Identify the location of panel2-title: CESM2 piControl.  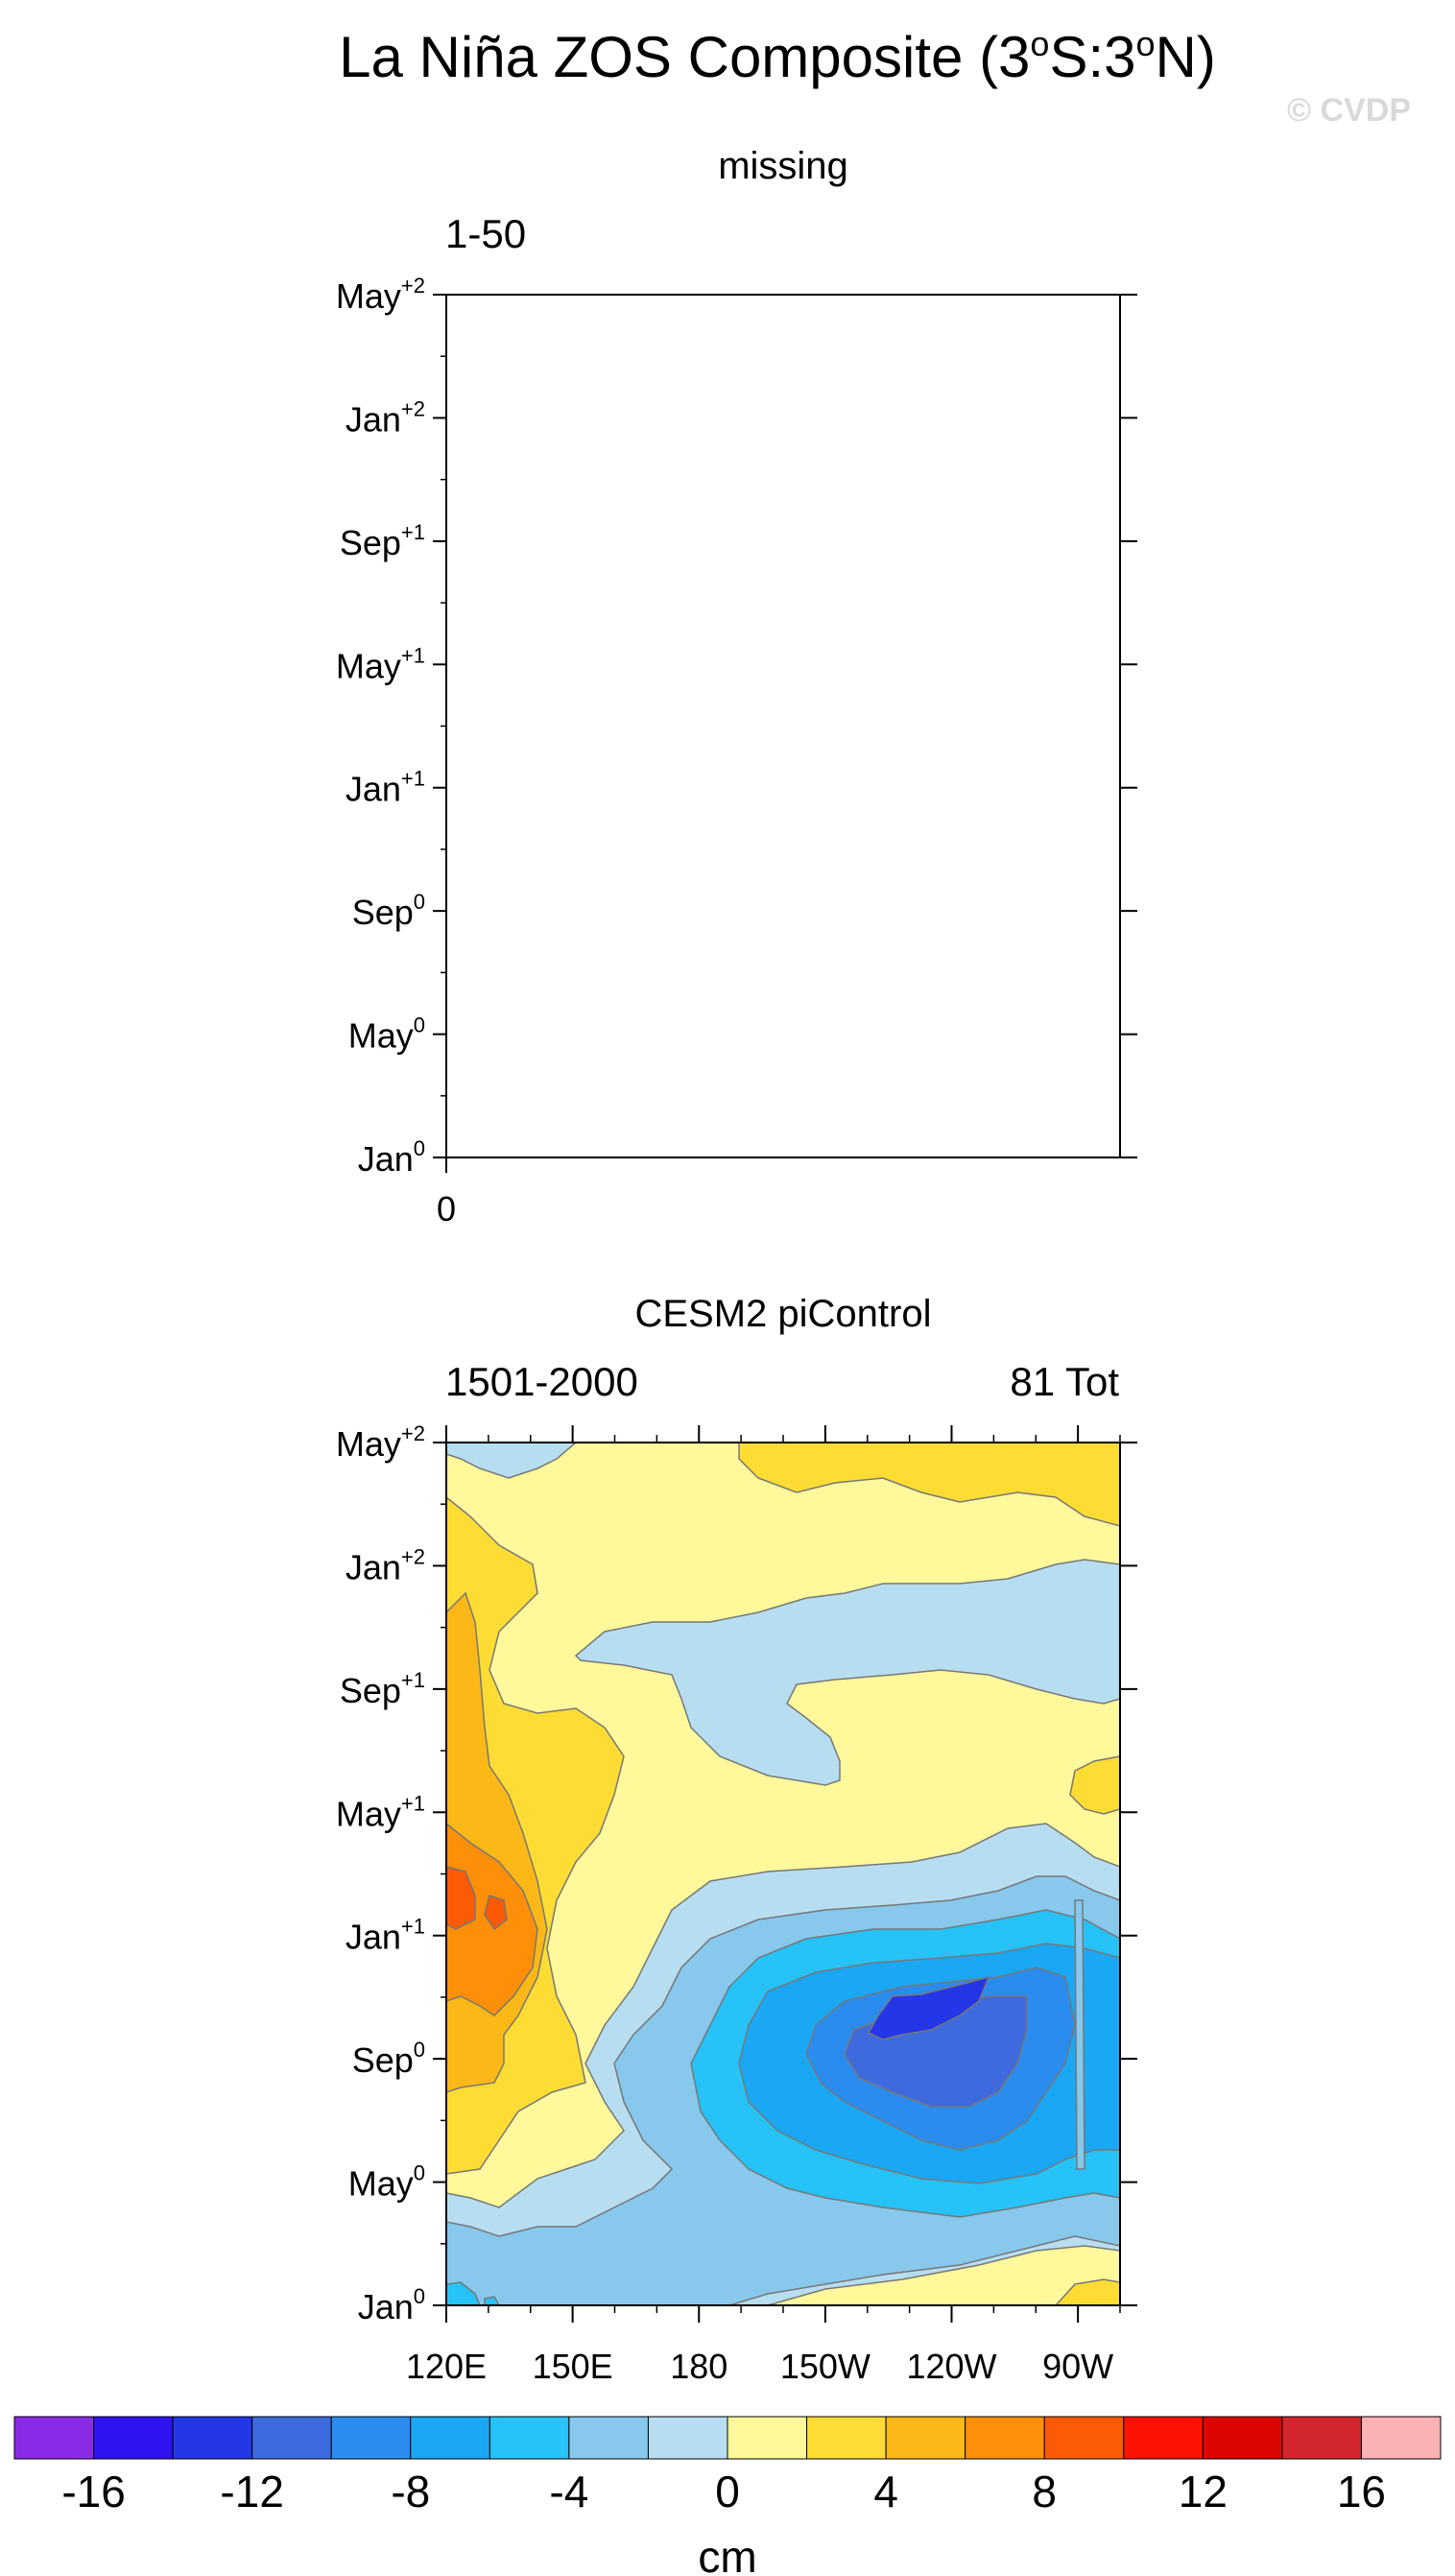
(783, 1314).